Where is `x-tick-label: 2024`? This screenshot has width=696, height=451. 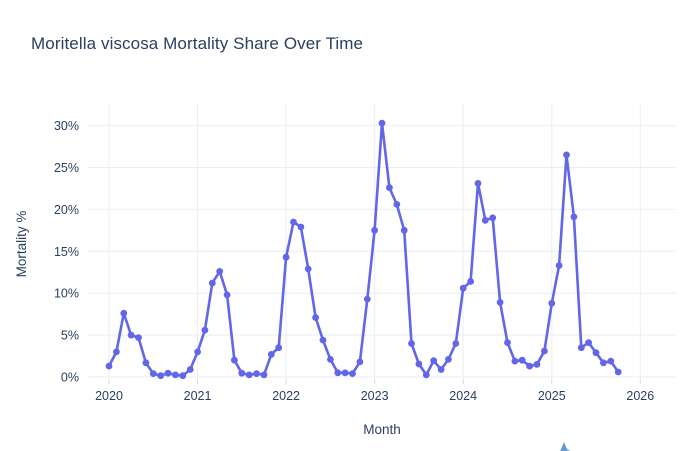 x-tick-label: 2024 is located at coordinates (463, 396).